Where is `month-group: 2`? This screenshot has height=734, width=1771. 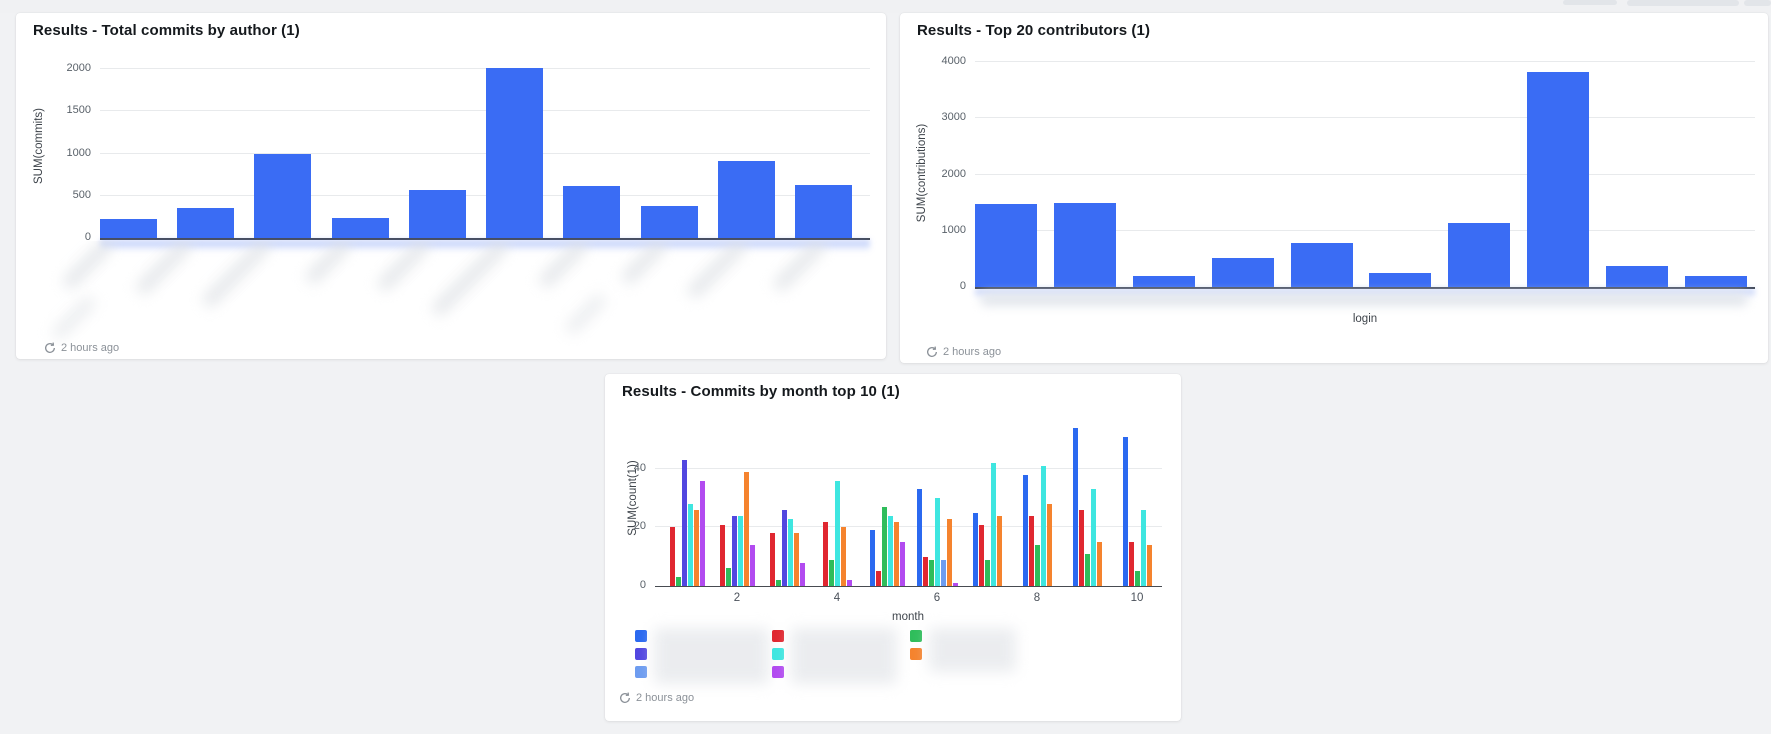
month-group: 2 is located at coordinates (737, 507).